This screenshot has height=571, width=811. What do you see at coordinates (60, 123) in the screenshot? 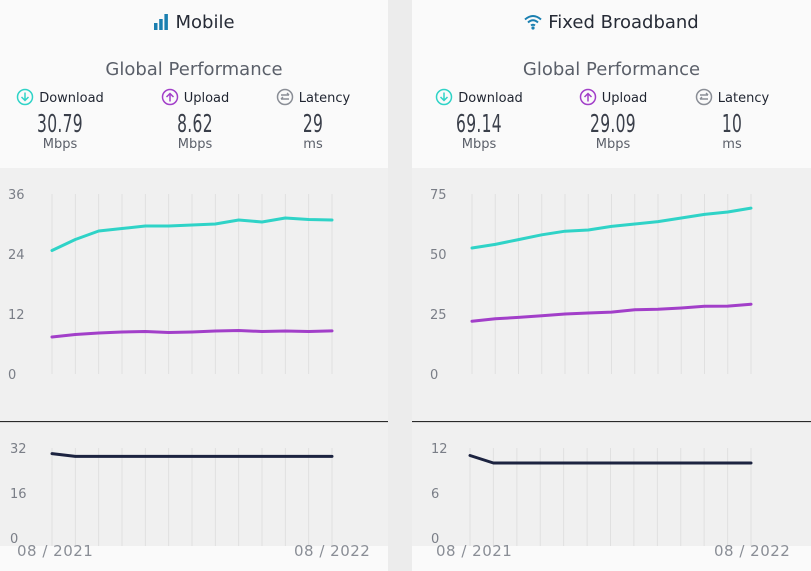
I see `metric-value: 30.79` at bounding box center [60, 123].